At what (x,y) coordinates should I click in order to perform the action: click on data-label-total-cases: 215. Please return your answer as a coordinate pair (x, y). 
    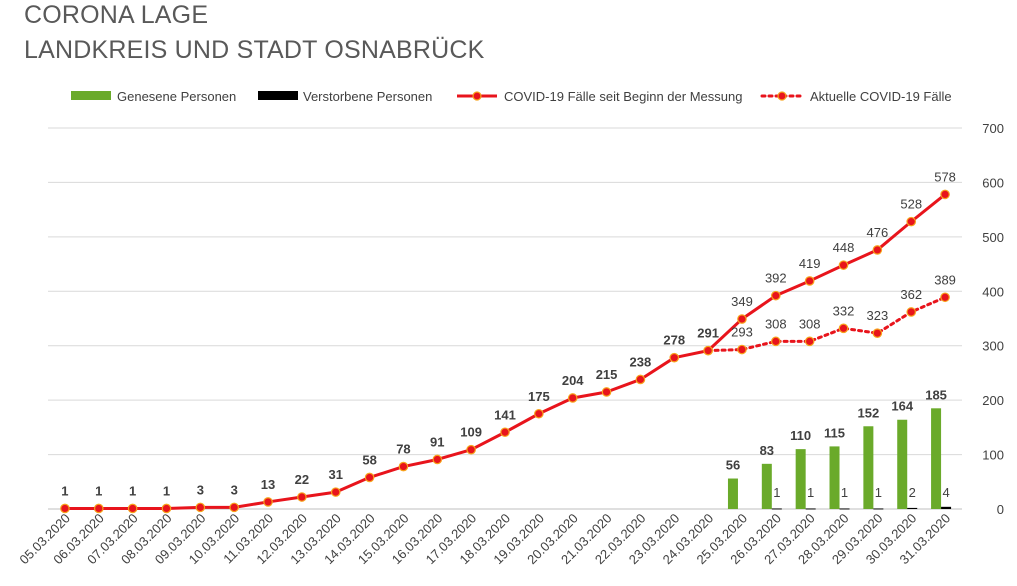
    Looking at the image, I should click on (607, 374).